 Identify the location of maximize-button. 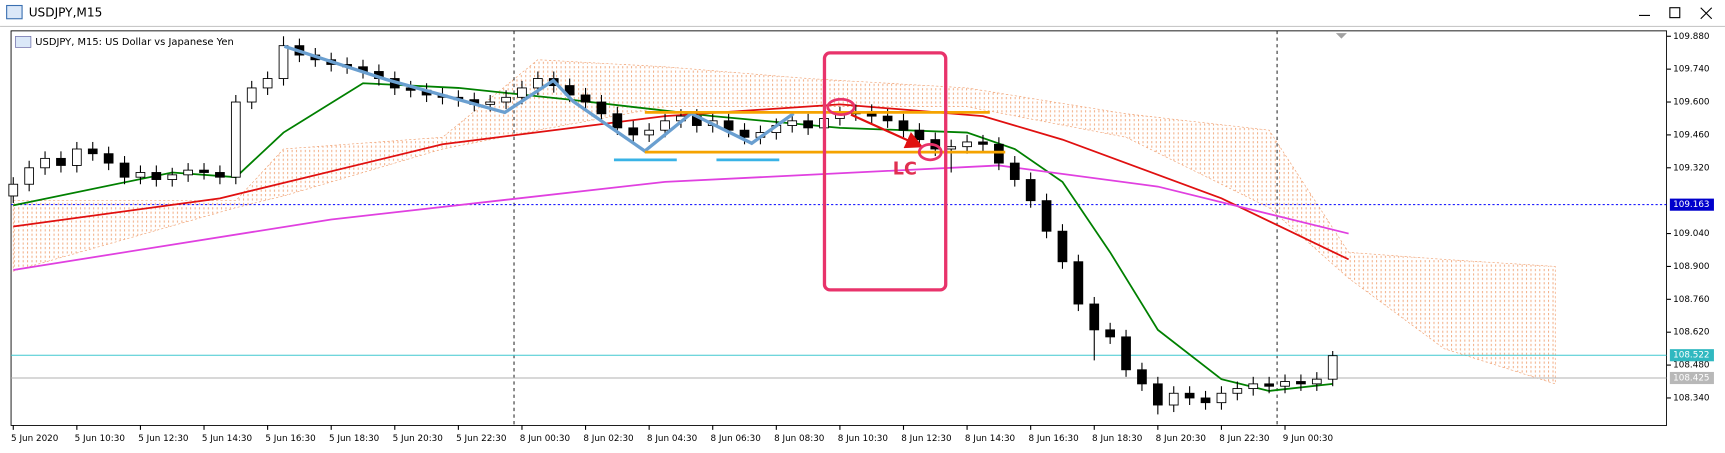
(1675, 13).